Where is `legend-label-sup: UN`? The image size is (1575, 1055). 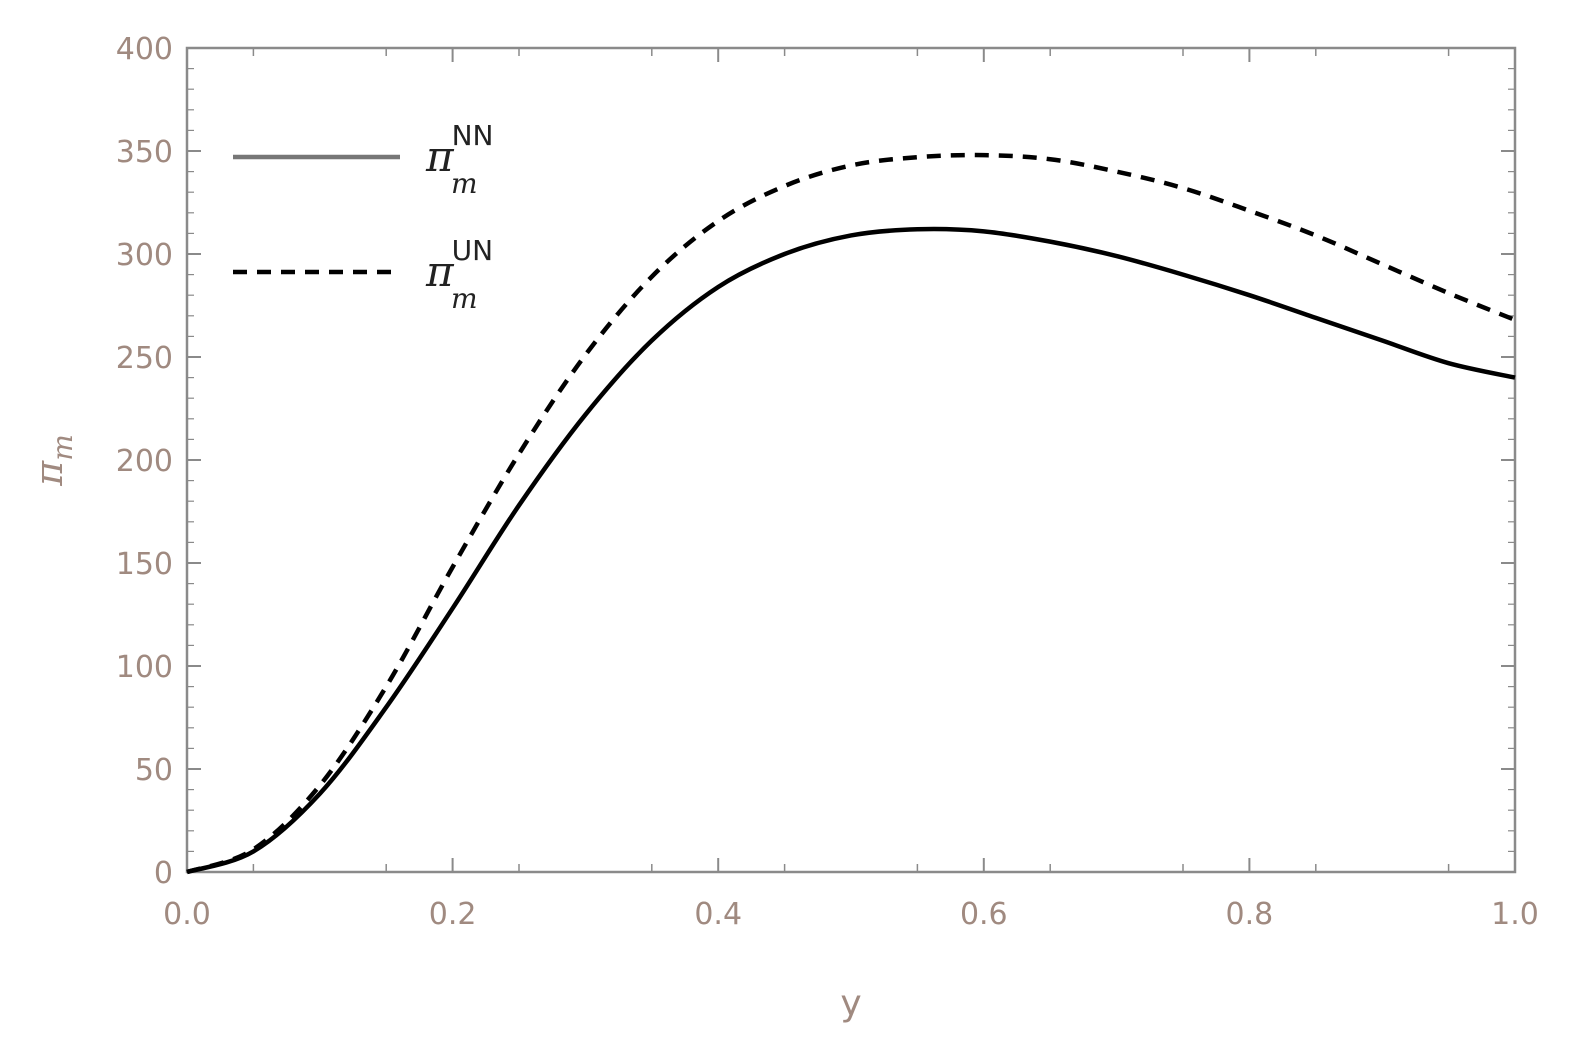 legend-label-sup: UN is located at coordinates (472, 250).